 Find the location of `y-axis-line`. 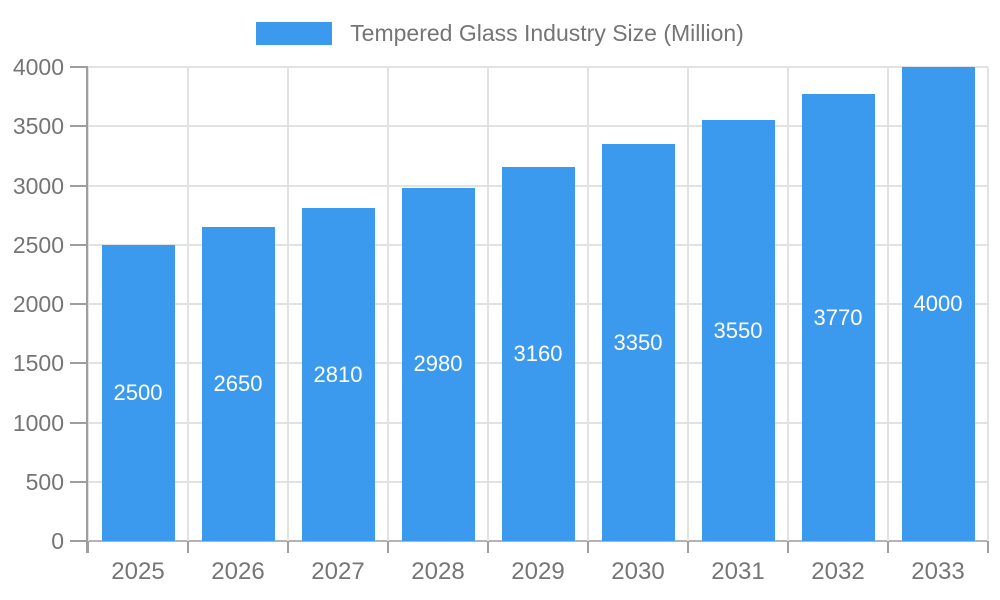

y-axis-line is located at coordinates (87, 310).